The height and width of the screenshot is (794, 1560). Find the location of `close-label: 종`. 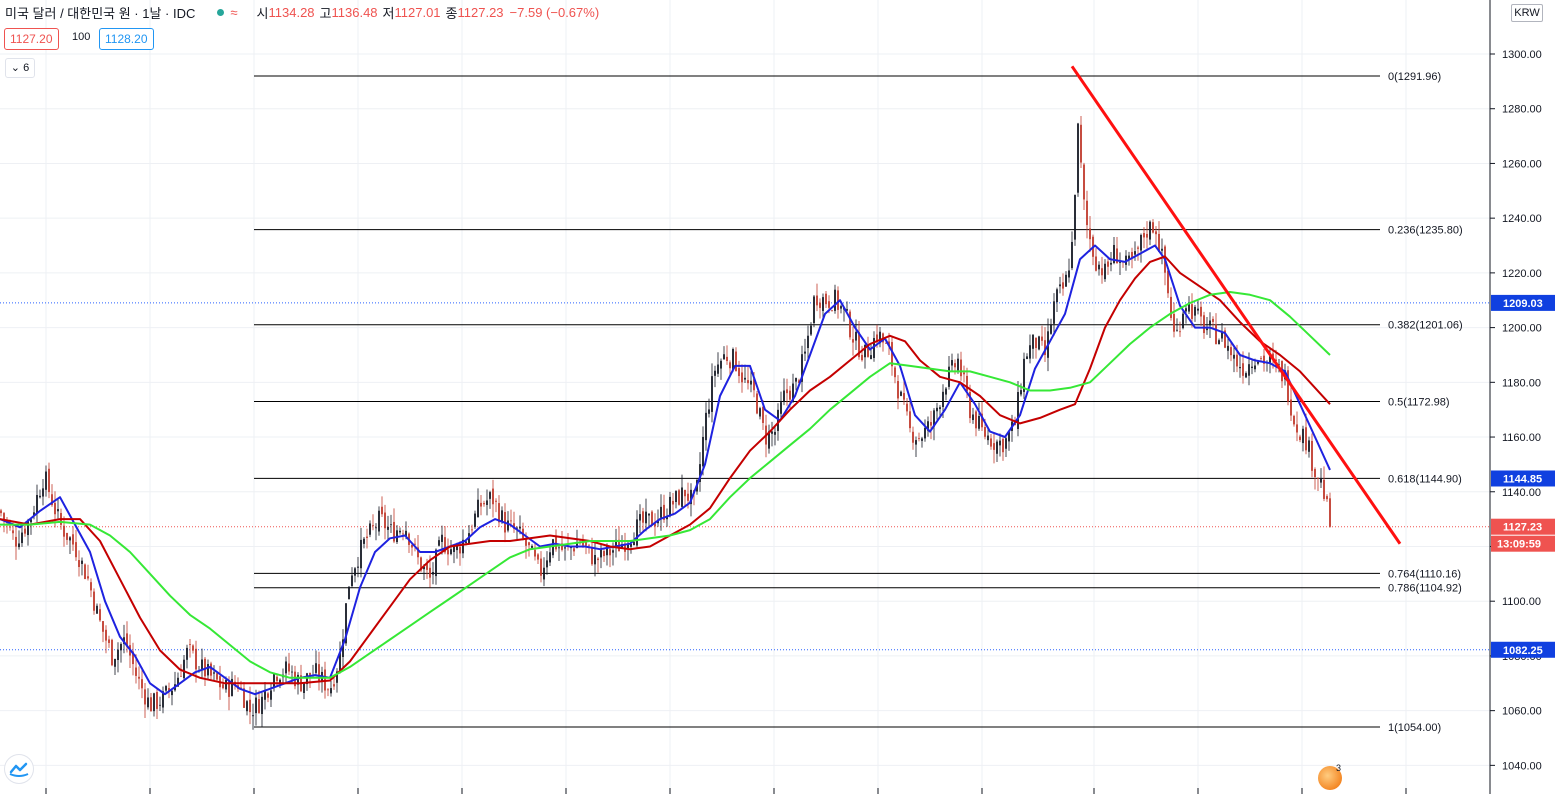

close-label: 종 is located at coordinates (451, 13).